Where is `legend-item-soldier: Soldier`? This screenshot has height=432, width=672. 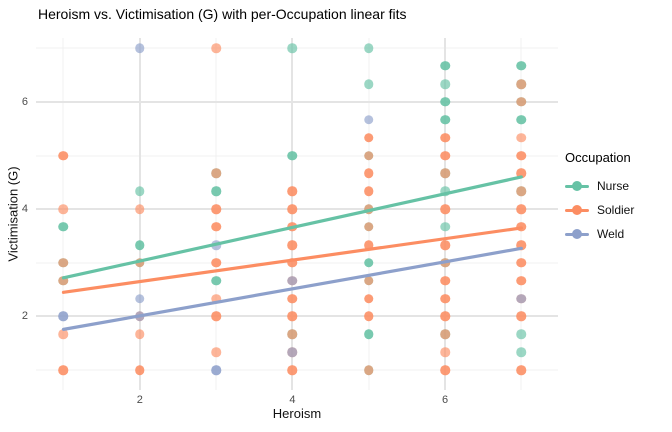
legend-item-soldier: Soldier is located at coordinates (599, 210).